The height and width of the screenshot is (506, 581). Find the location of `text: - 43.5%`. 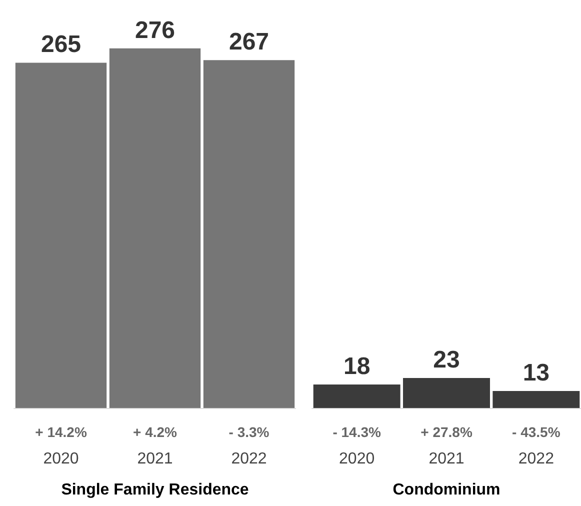

text: - 43.5% is located at coordinates (536, 432).